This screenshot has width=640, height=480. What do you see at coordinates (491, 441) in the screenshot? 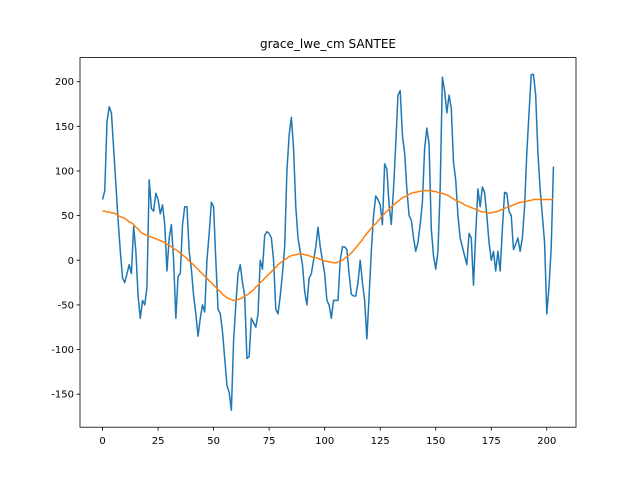
I see `x-tick-label: 175` at bounding box center [491, 441].